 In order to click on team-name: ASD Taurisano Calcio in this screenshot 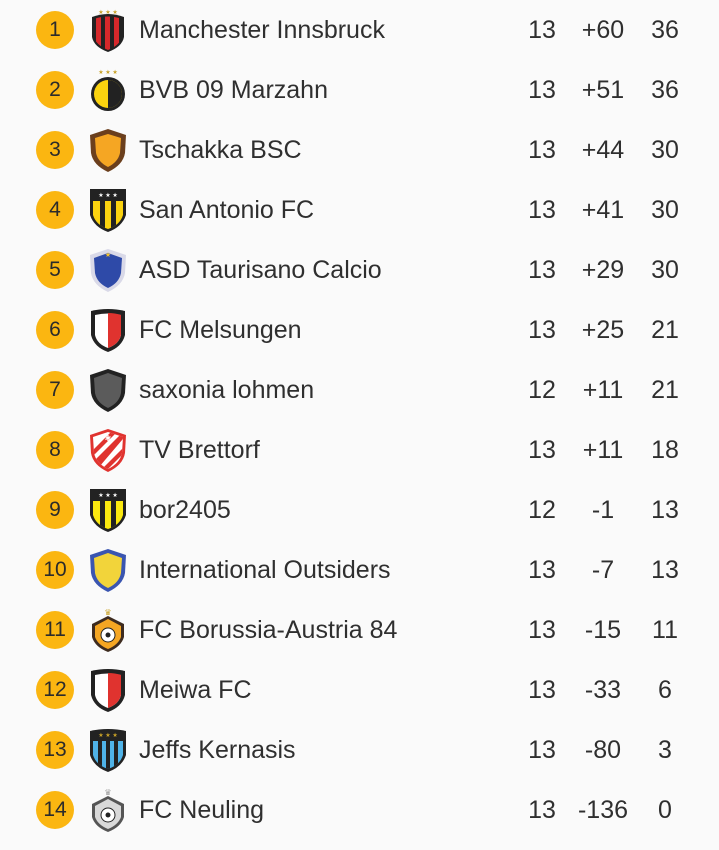, I will do `click(260, 269)`.